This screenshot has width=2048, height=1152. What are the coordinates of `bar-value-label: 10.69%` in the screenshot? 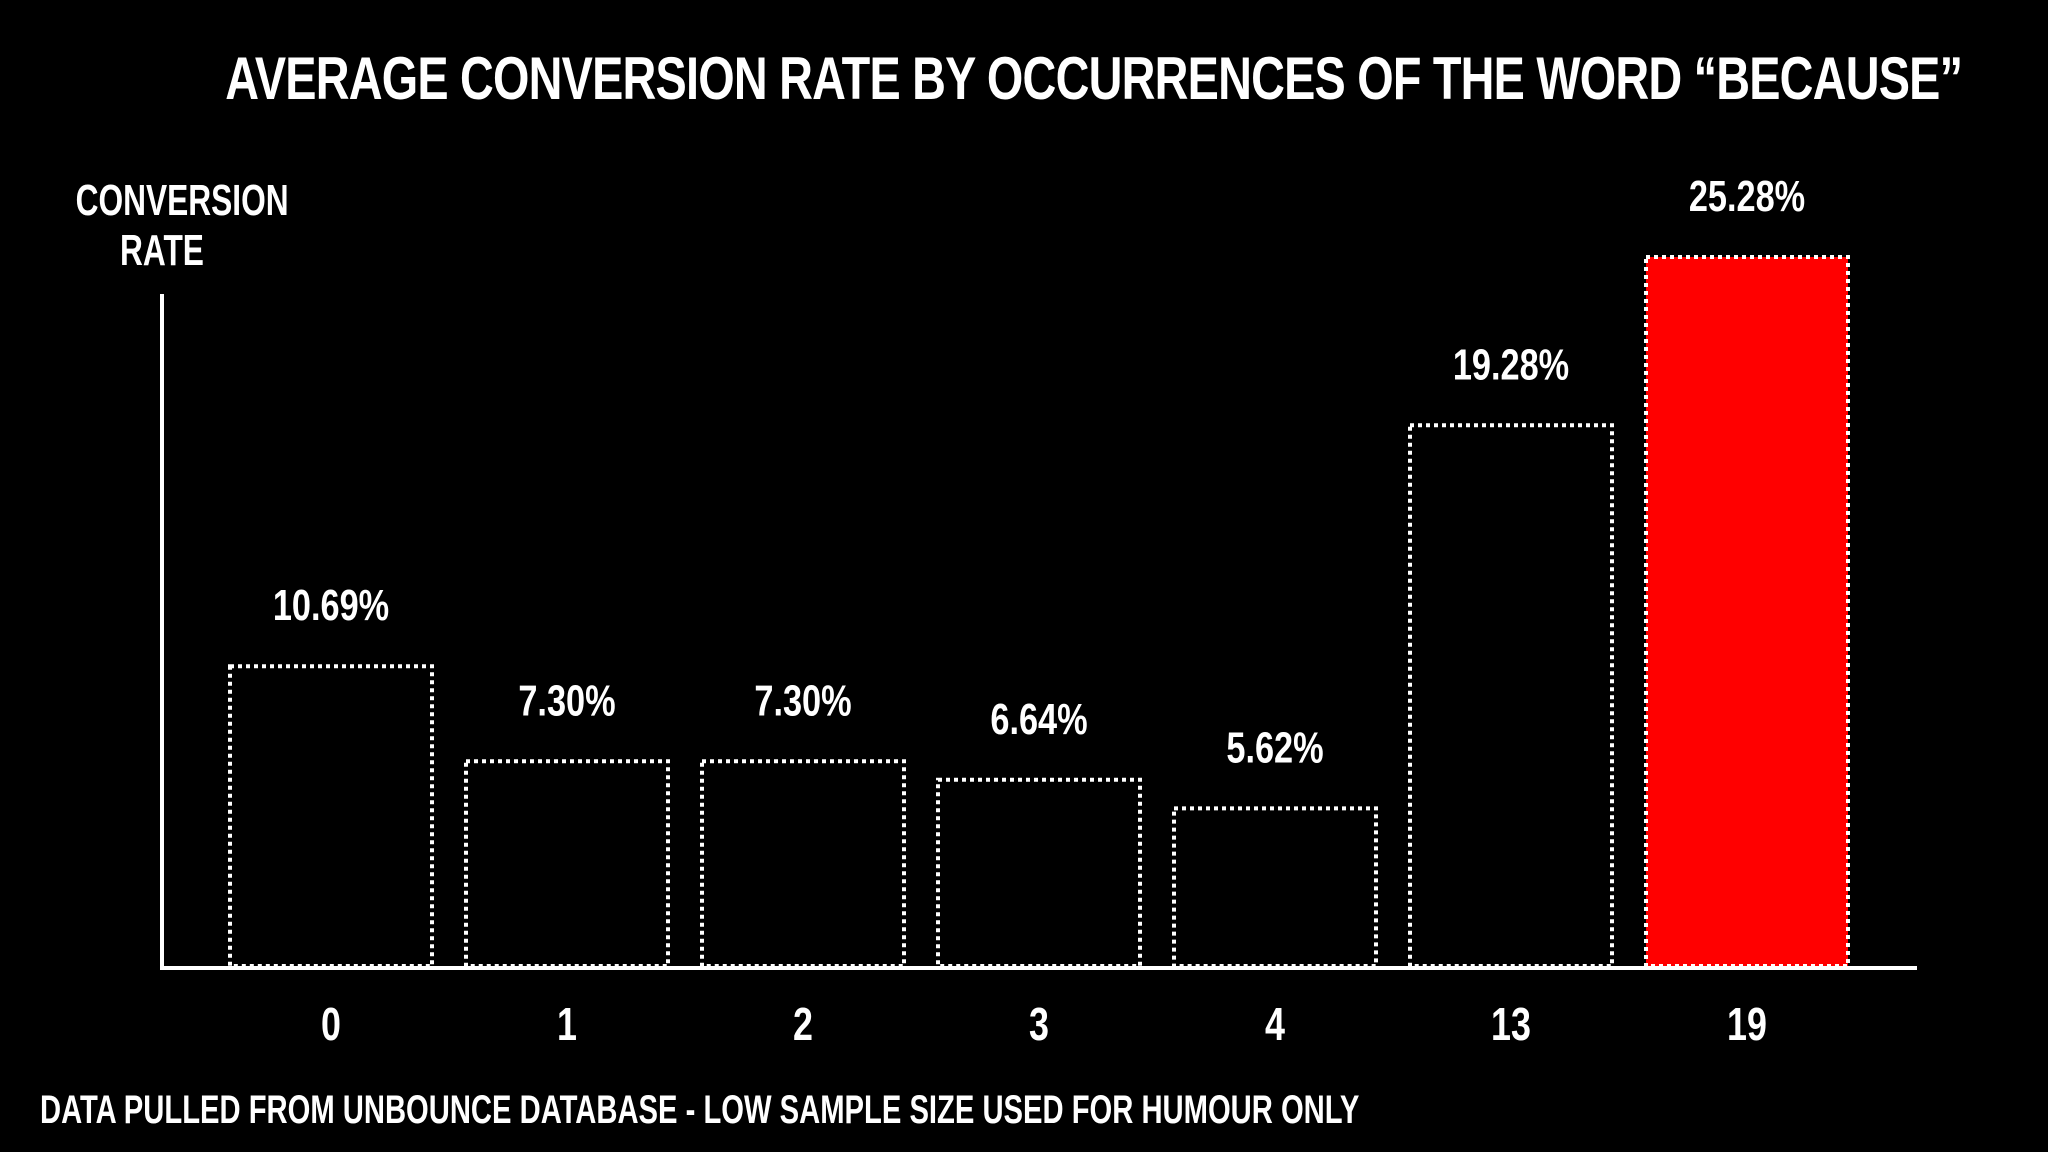 It's located at (331, 605).